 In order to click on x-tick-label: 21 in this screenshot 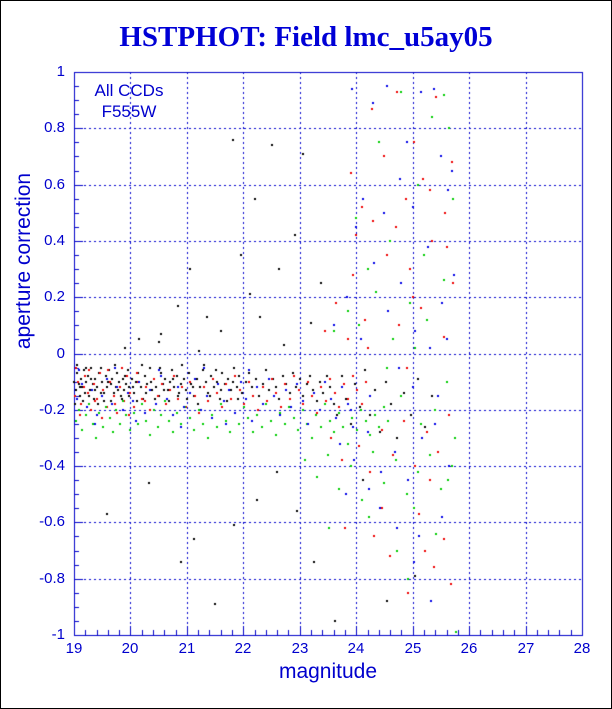, I will do `click(187, 648)`.